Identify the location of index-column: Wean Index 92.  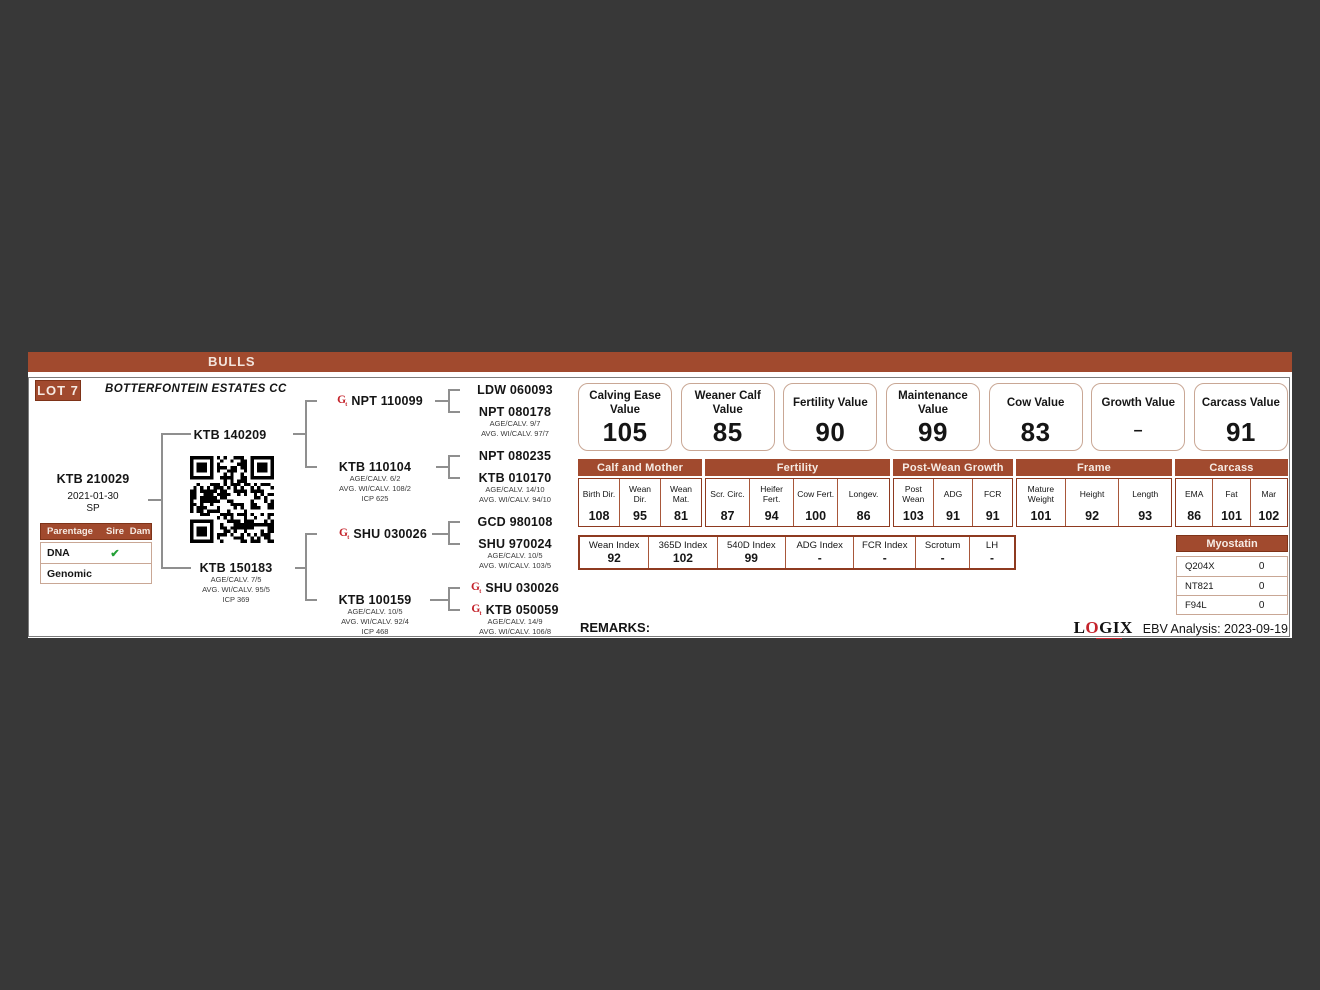
(614, 552).